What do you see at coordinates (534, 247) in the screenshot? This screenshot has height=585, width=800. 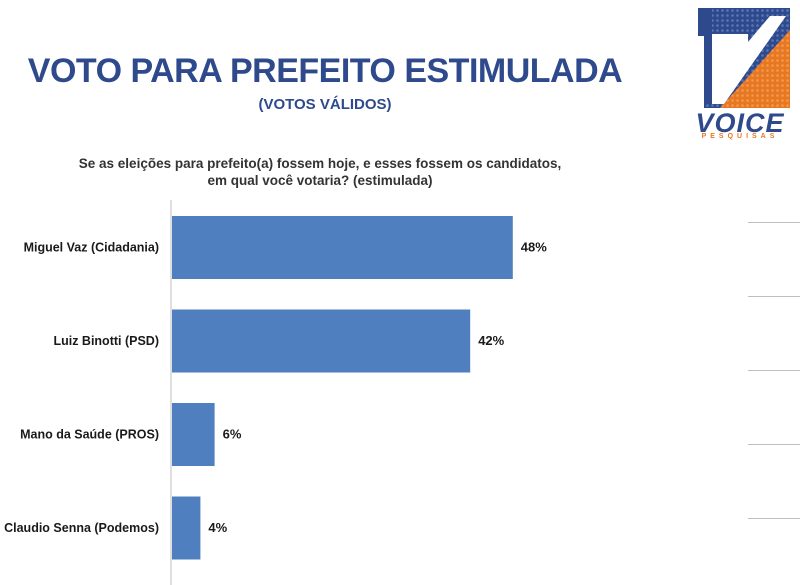 I see `value-label: 48%` at bounding box center [534, 247].